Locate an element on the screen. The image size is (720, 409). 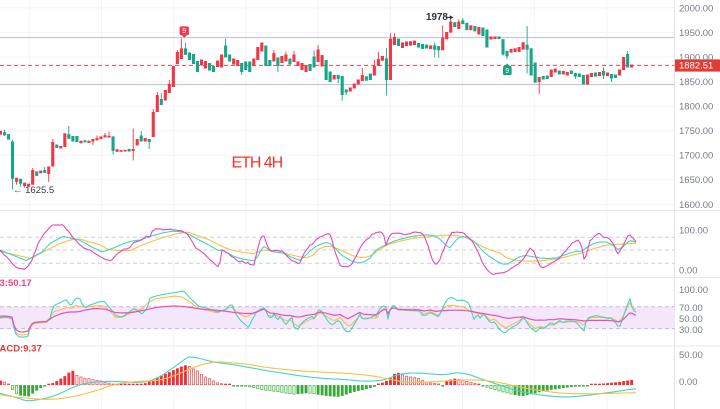
svg-text: 1600.00 is located at coordinates (696, 205).